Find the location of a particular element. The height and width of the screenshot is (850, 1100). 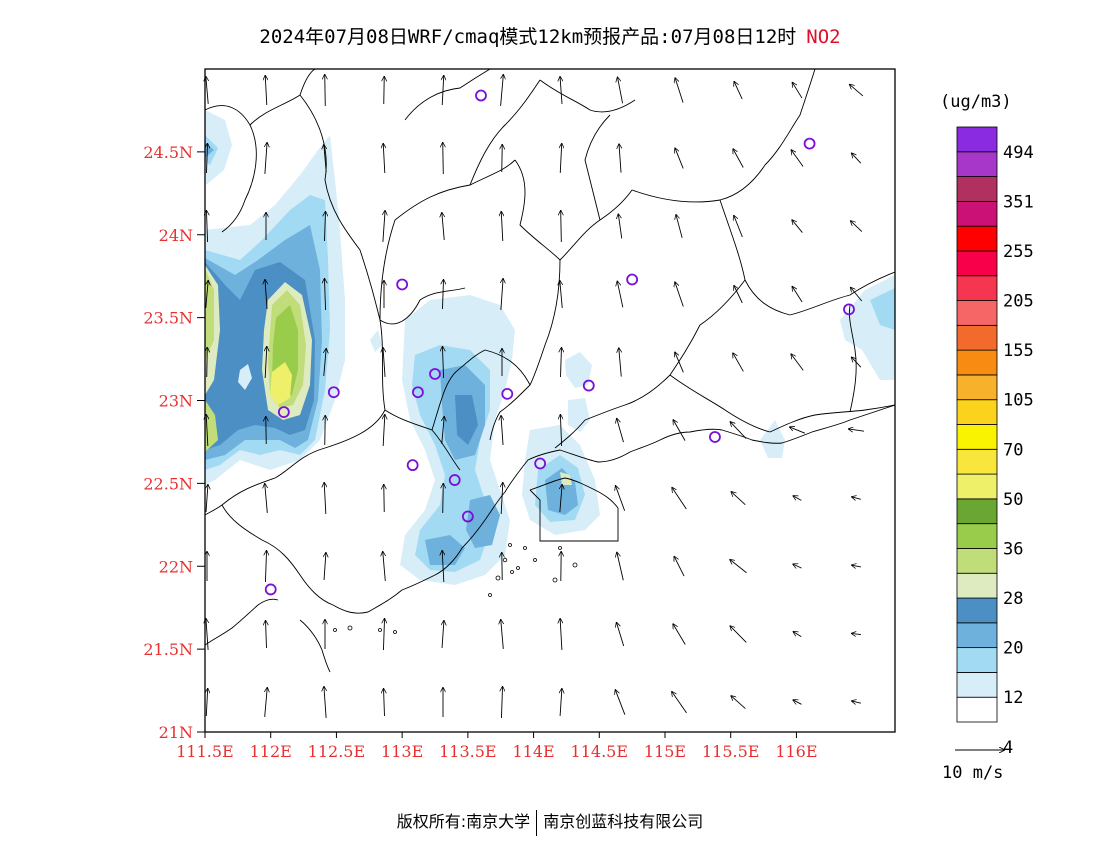

lat-tick-label: 23.5N is located at coordinates (168, 318).